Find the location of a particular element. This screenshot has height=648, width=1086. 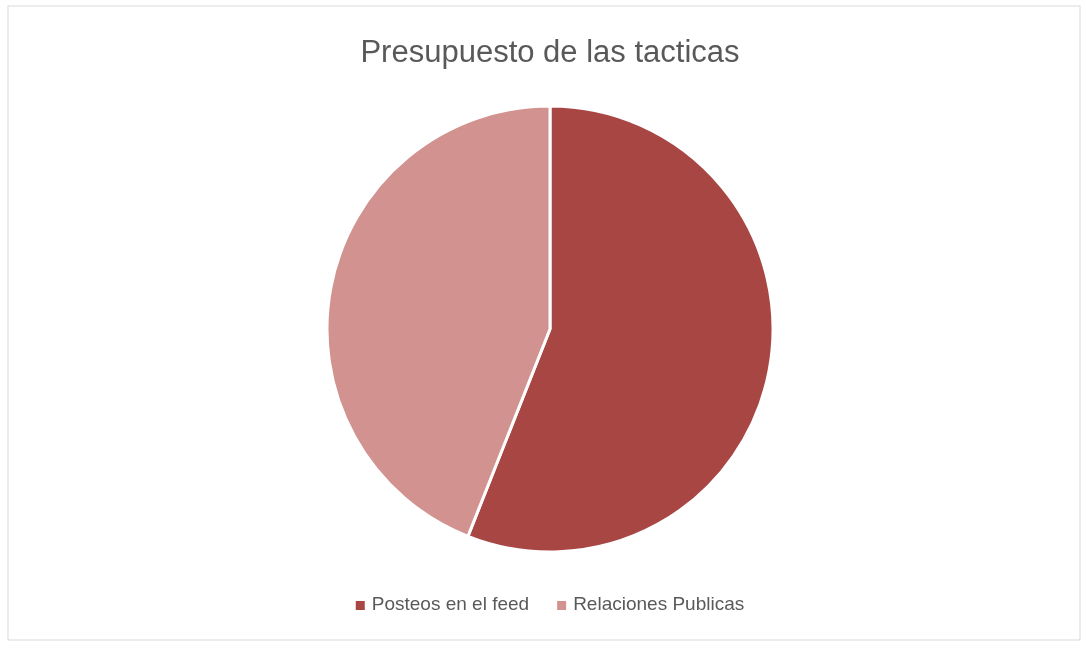

legend-label: Posteos en el feed is located at coordinates (450, 603).